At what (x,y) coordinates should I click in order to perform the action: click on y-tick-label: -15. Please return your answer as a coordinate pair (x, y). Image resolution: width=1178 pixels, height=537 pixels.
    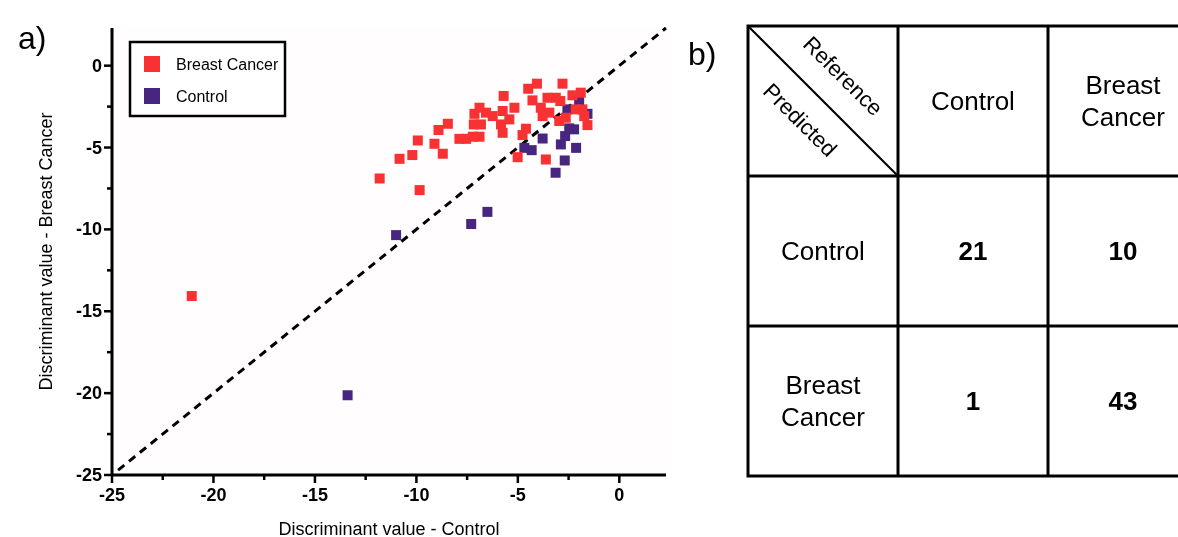
    Looking at the image, I should click on (88, 311).